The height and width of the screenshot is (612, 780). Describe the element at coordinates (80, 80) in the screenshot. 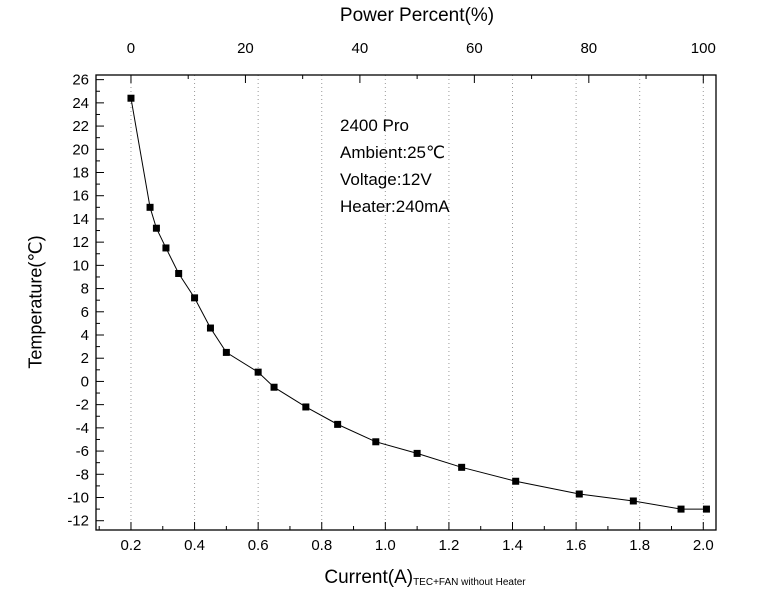

I see `y-tick-label: 26` at that location.